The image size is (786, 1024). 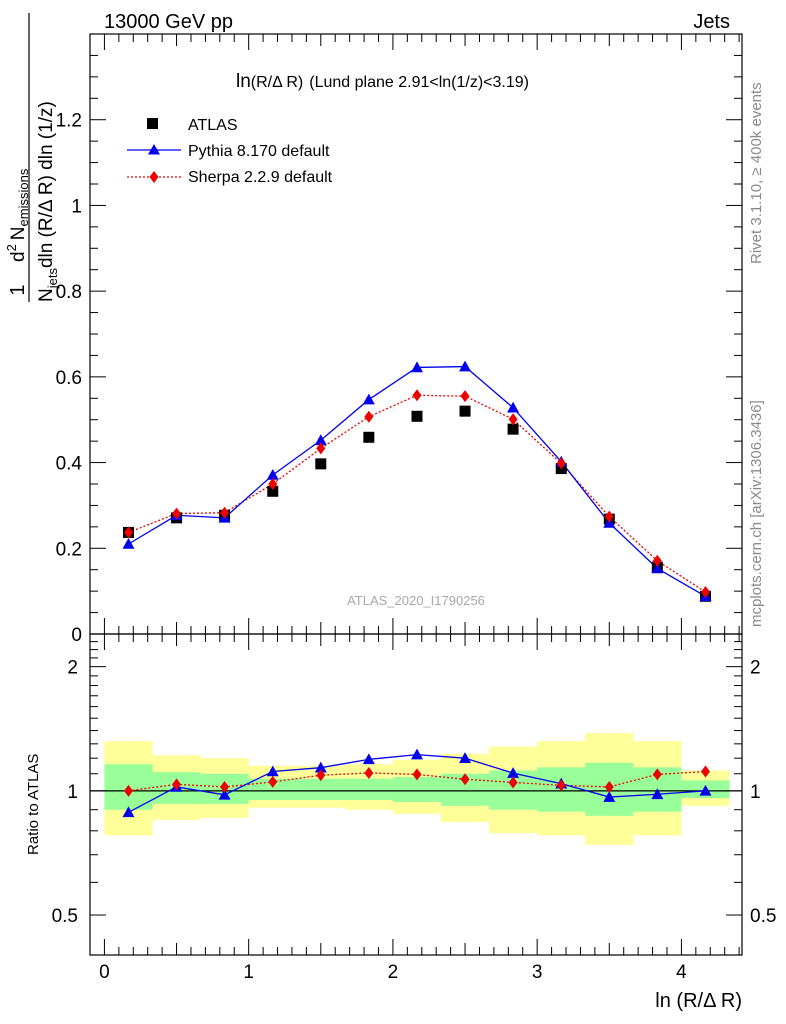 I want to click on main-y-tick-label: 0, so click(x=76, y=635).